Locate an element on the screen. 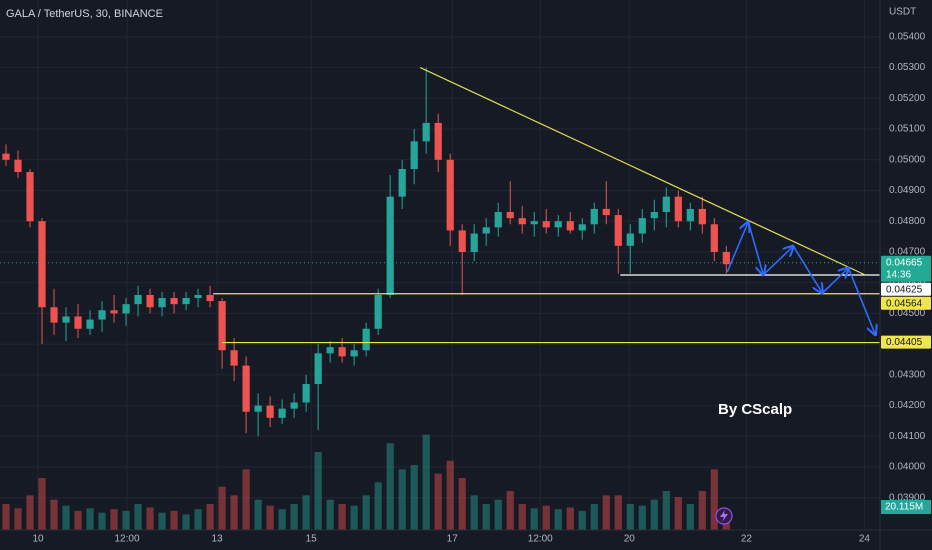 The image size is (932, 550). y-tick-label: 0.05300 is located at coordinates (907, 67).